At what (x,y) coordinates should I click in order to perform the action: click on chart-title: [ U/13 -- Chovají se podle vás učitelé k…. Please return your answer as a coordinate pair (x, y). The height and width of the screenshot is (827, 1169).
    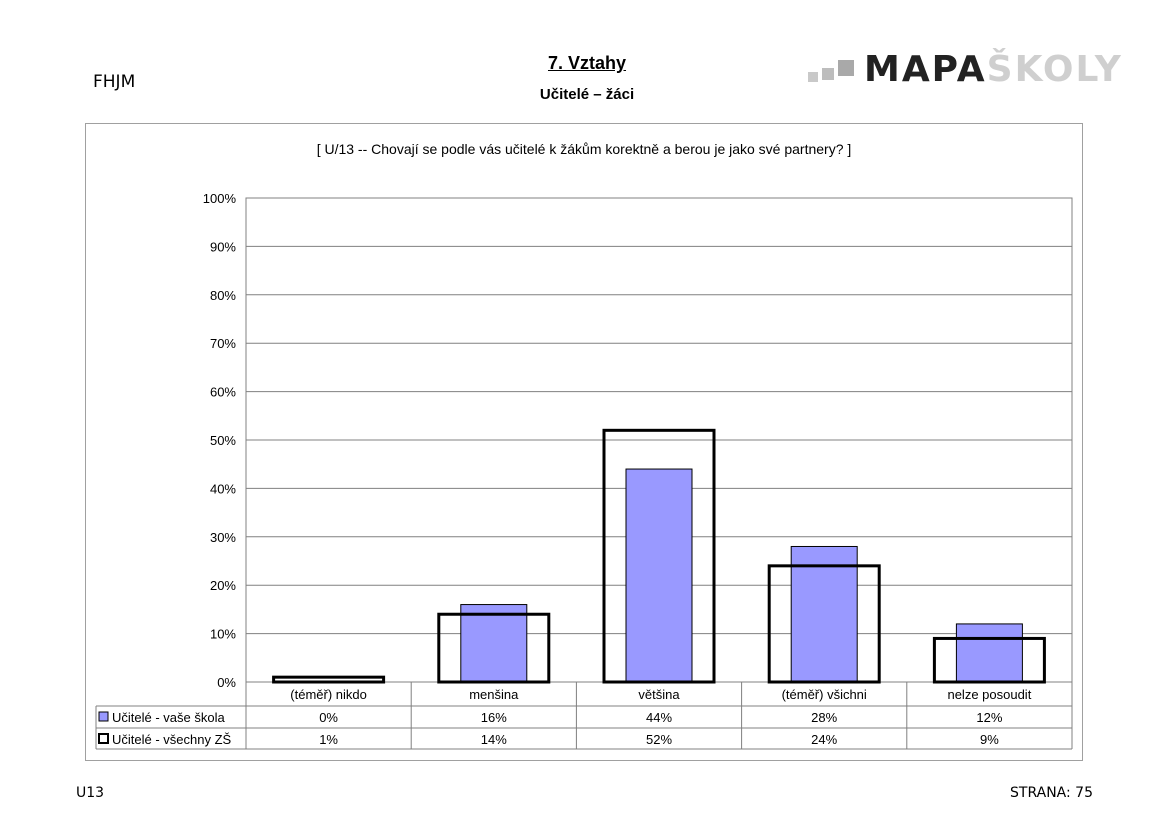
    Looking at the image, I should click on (584, 149).